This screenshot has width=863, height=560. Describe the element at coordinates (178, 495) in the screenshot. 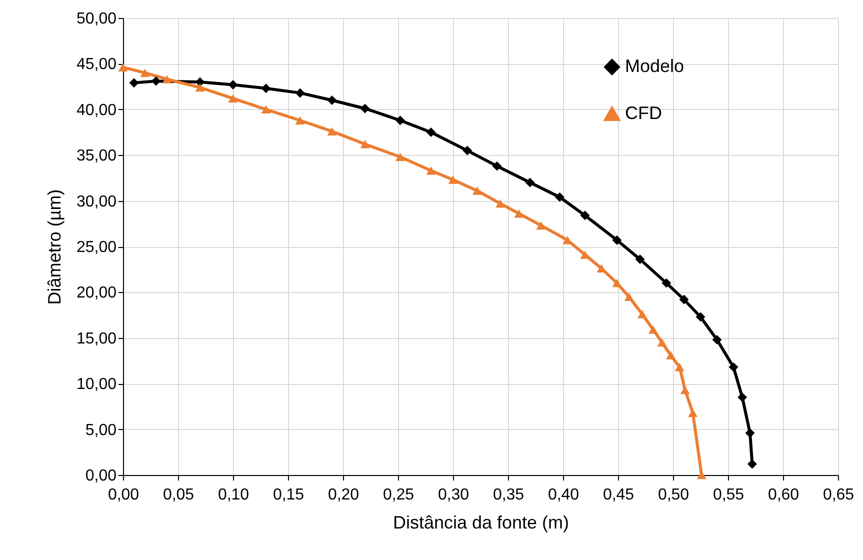

I see `x-tick-label: 0,05` at that location.